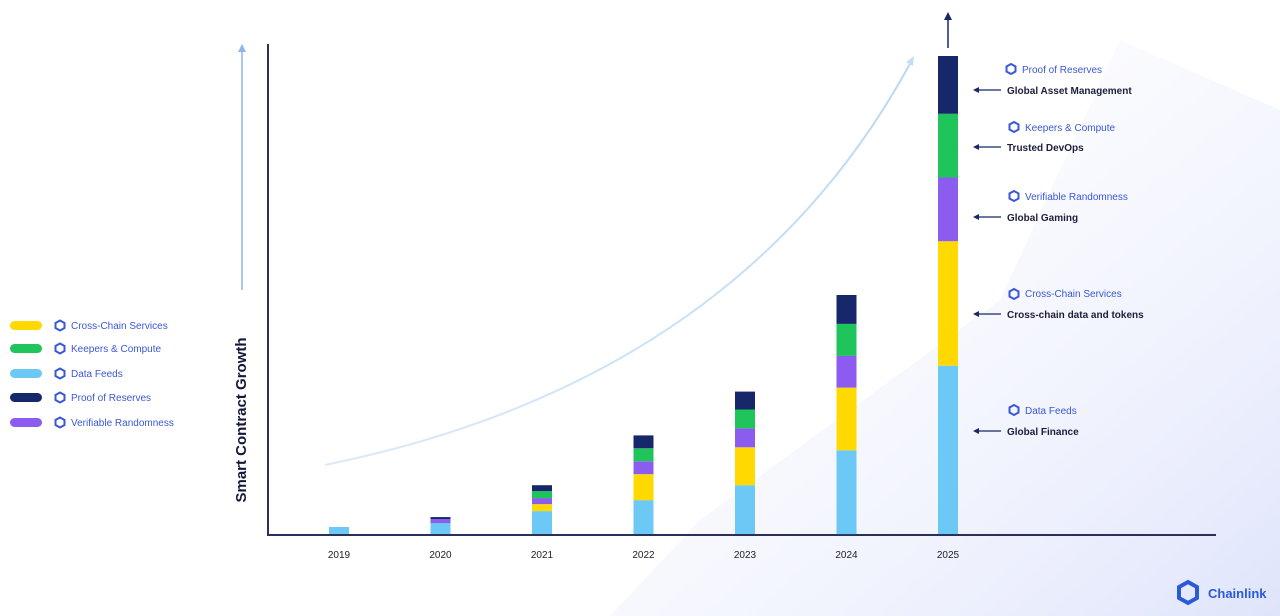 The width and height of the screenshot is (1280, 616). What do you see at coordinates (1050, 206) in the screenshot?
I see `annotation: Verifiable Randomness Global Gaming` at bounding box center [1050, 206].